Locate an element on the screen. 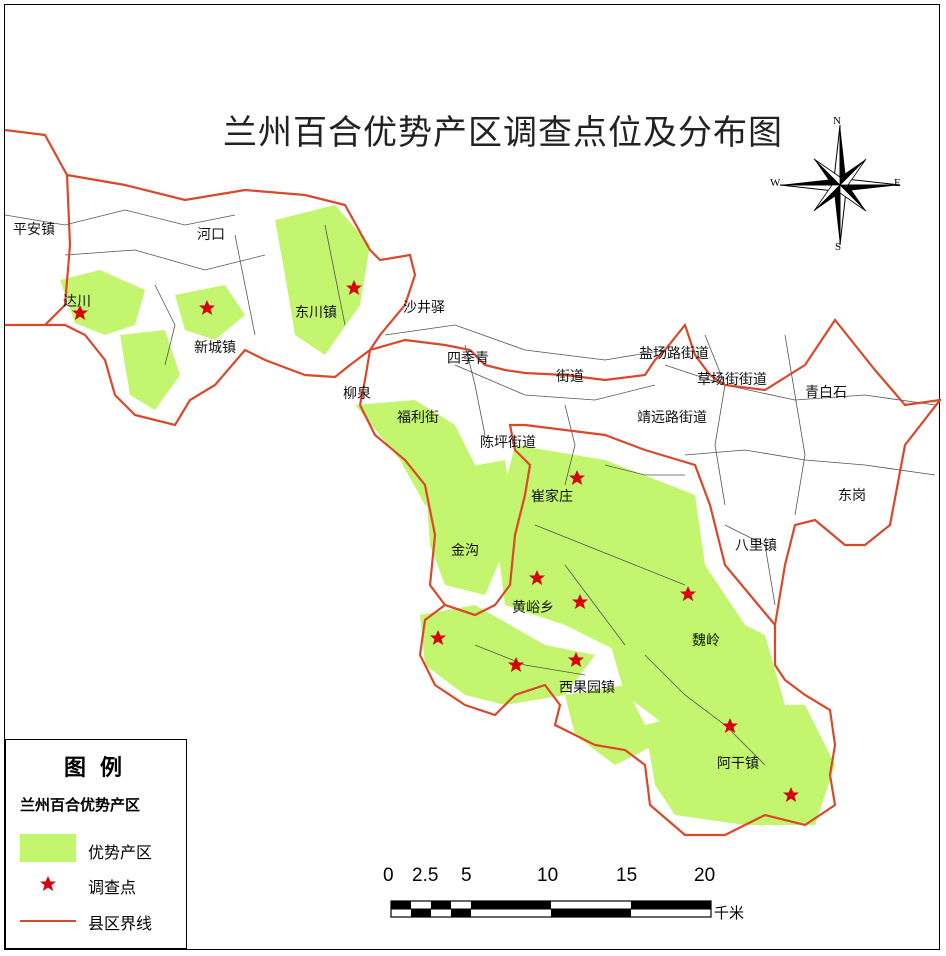 This screenshot has width=946, height=956. map-title: 兰州百合优势产区调查点位及分布图 is located at coordinates (503, 133).